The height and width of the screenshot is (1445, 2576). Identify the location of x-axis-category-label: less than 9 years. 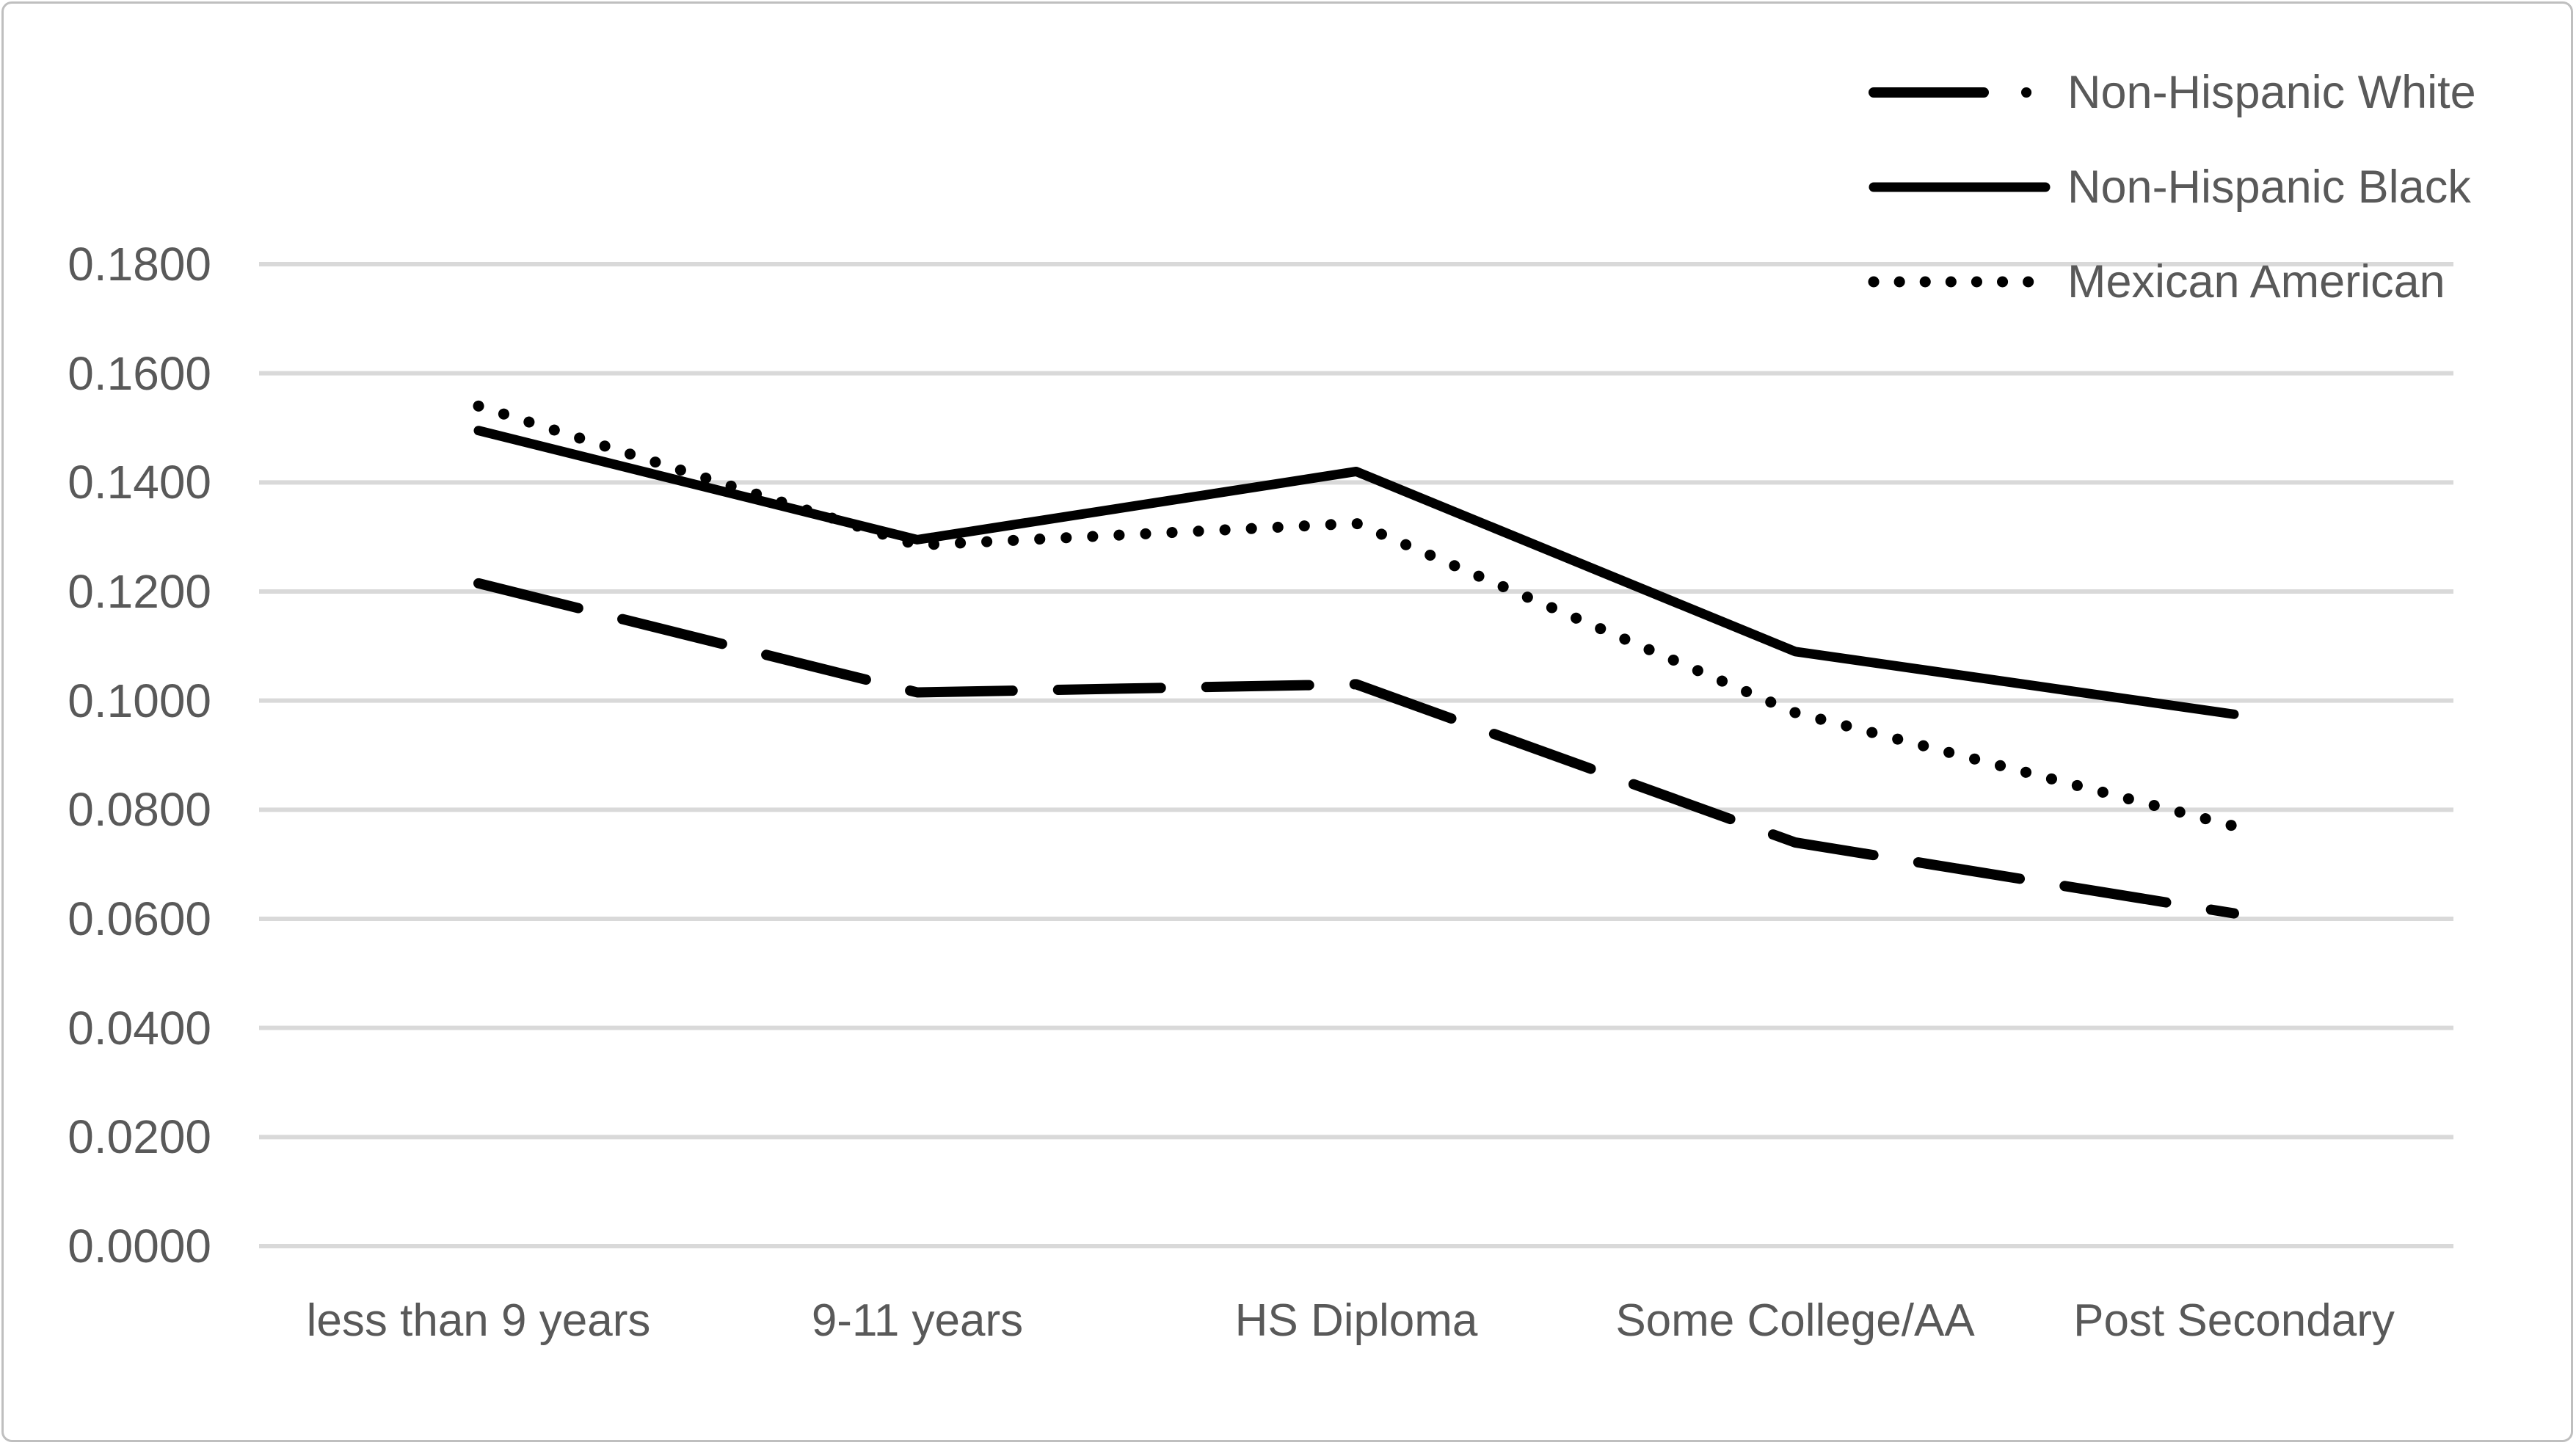
(478, 1320).